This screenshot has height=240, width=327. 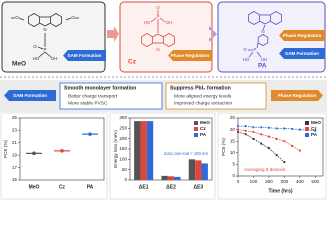 I want to click on y-tick-label: 0, so click(x=125, y=179).